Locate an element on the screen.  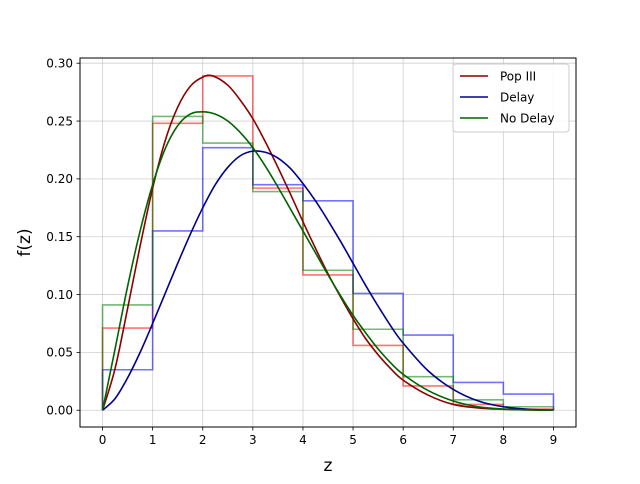
legend-box is located at coordinates (511, 98).